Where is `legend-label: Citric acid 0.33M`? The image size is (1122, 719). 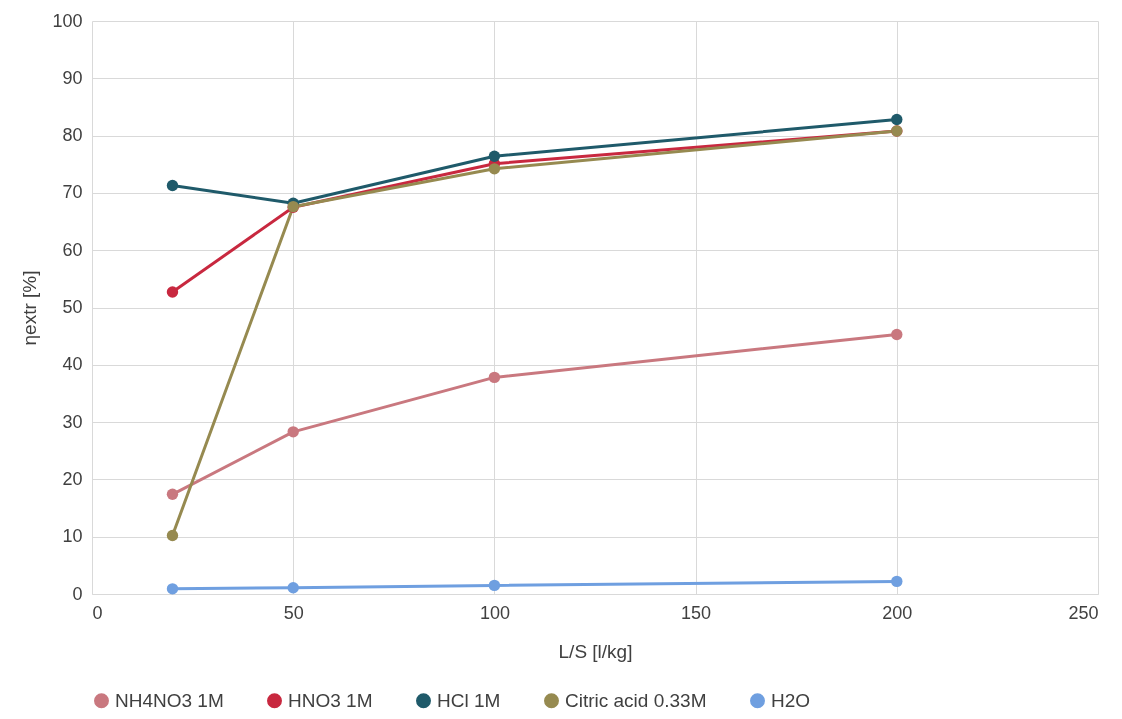 legend-label: Citric acid 0.33M is located at coordinates (636, 700).